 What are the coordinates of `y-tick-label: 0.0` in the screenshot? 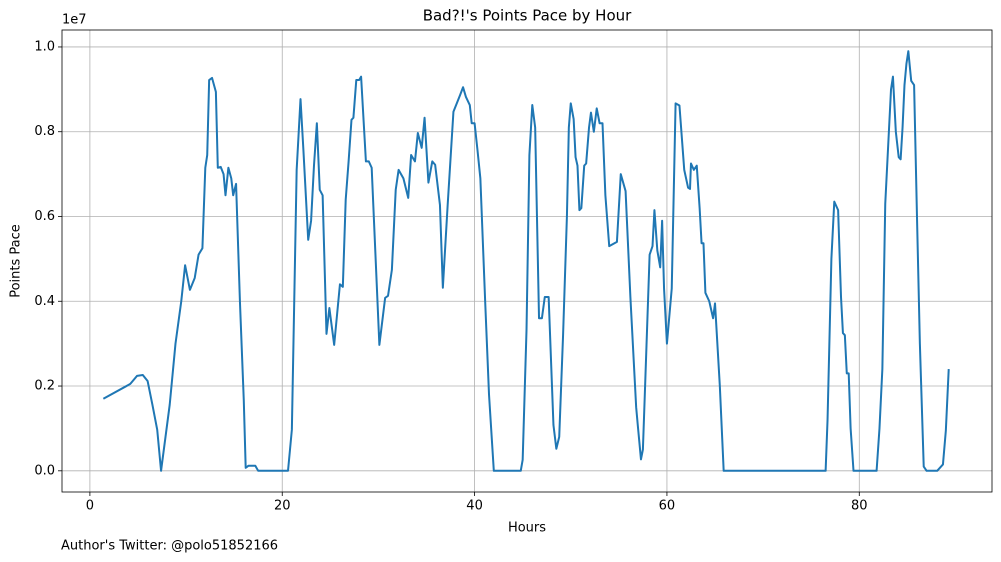 It's located at (44, 470).